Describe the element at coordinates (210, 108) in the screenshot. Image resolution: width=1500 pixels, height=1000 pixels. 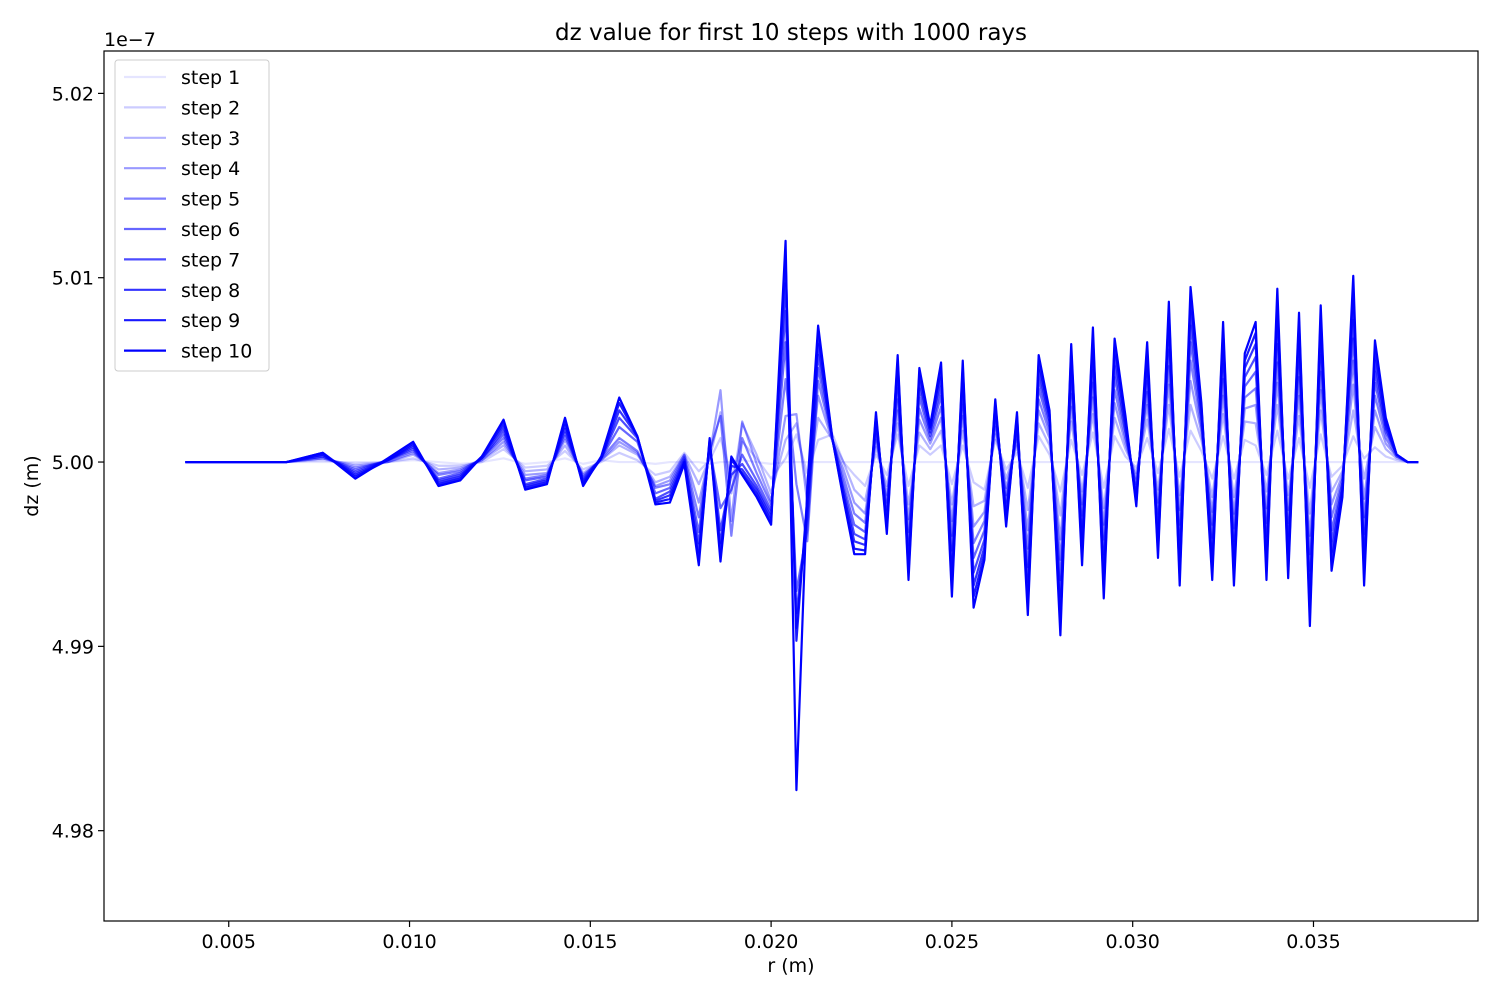
I see `legend-label-2: step 2` at that location.